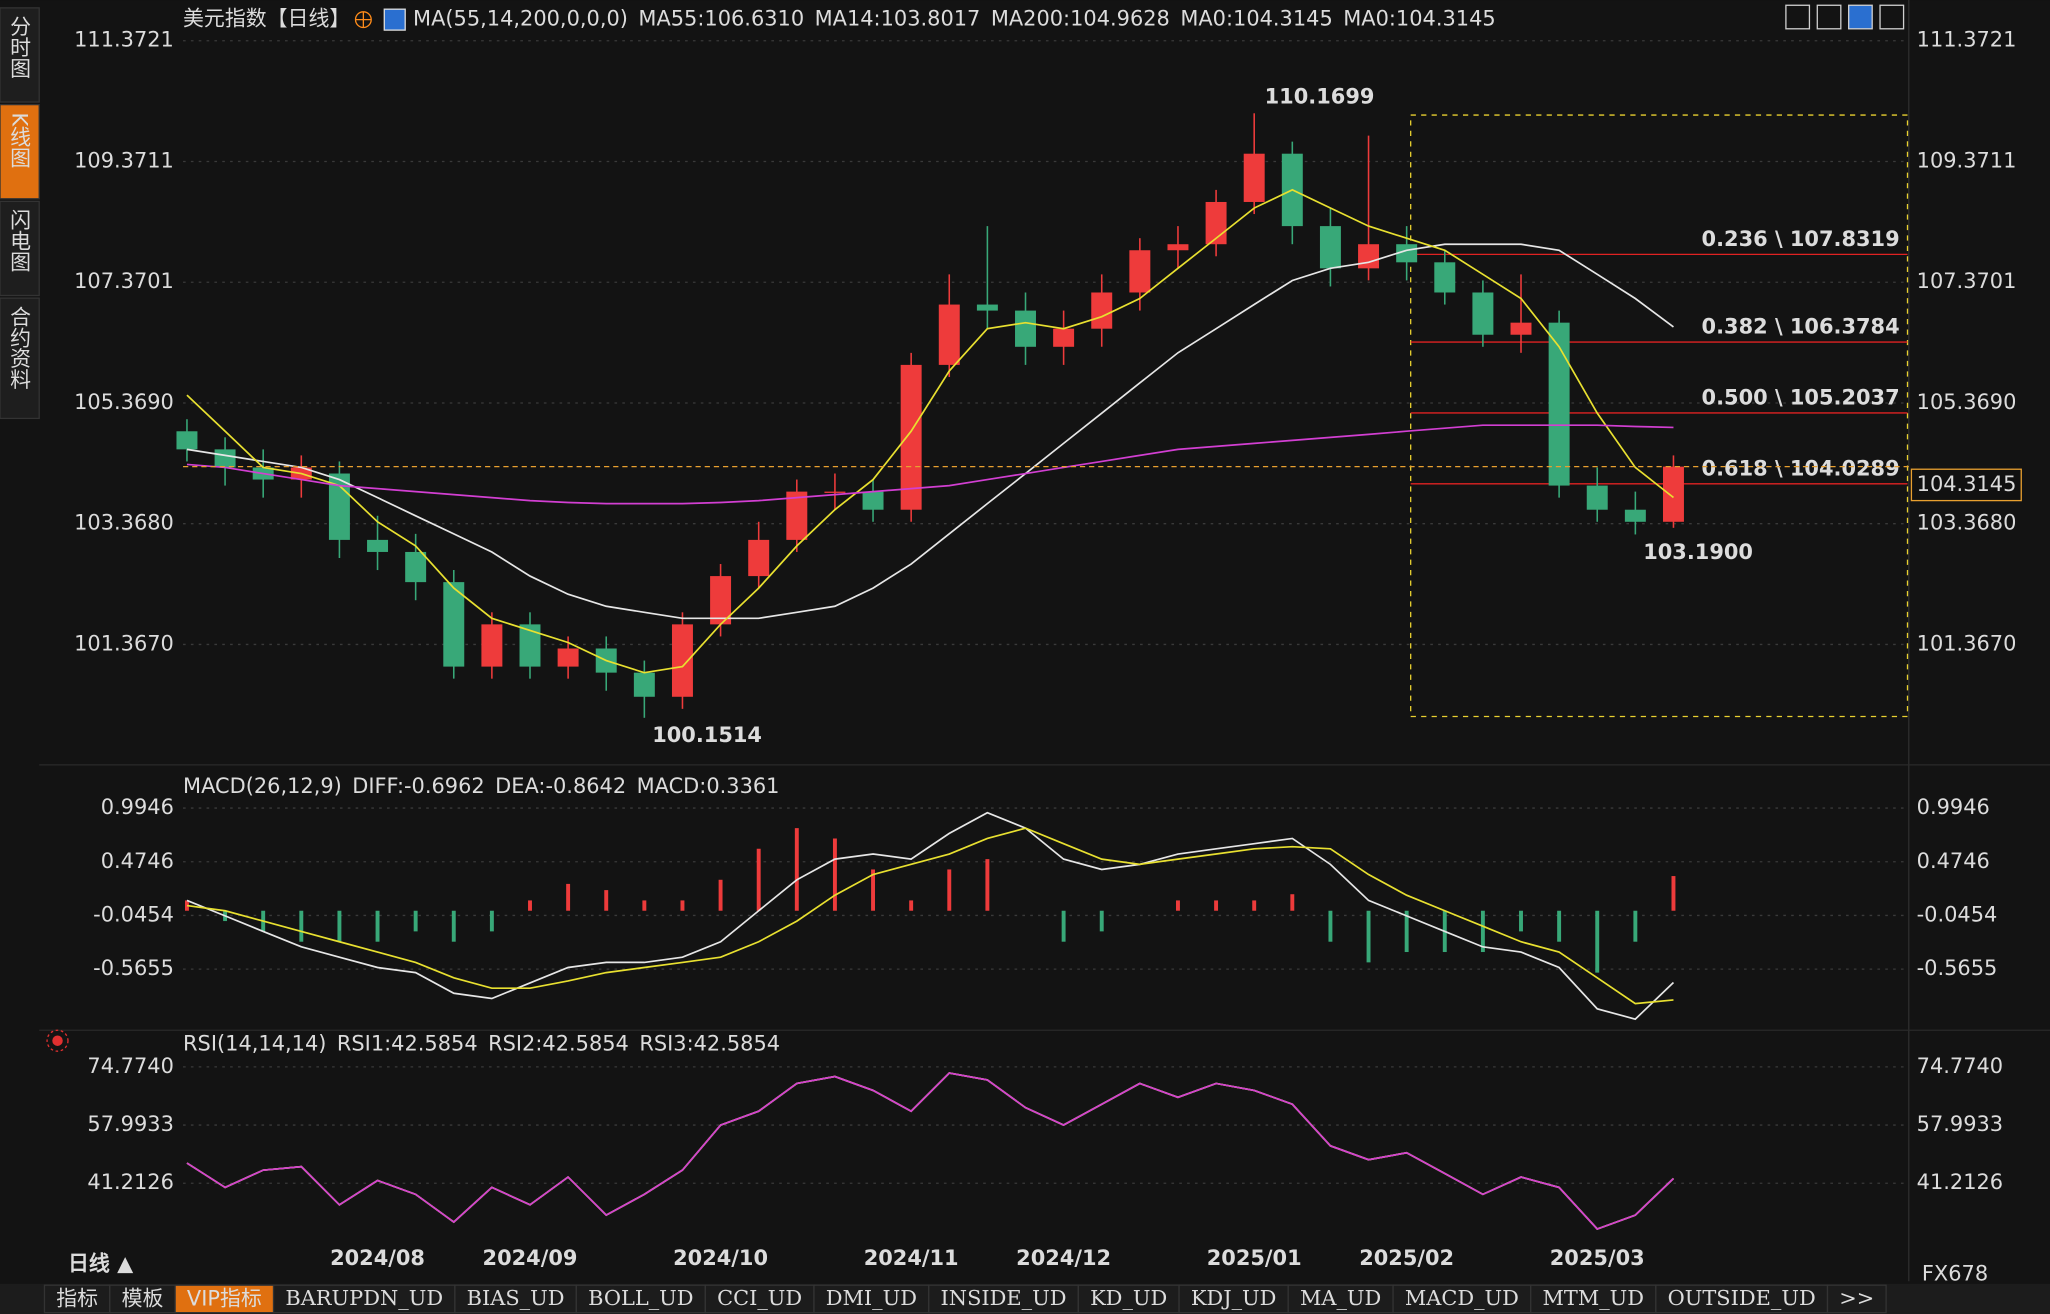 Image resolution: width=2050 pixels, height=1314 pixels. I want to click on period-button: 日线 ▲, so click(101, 1263).